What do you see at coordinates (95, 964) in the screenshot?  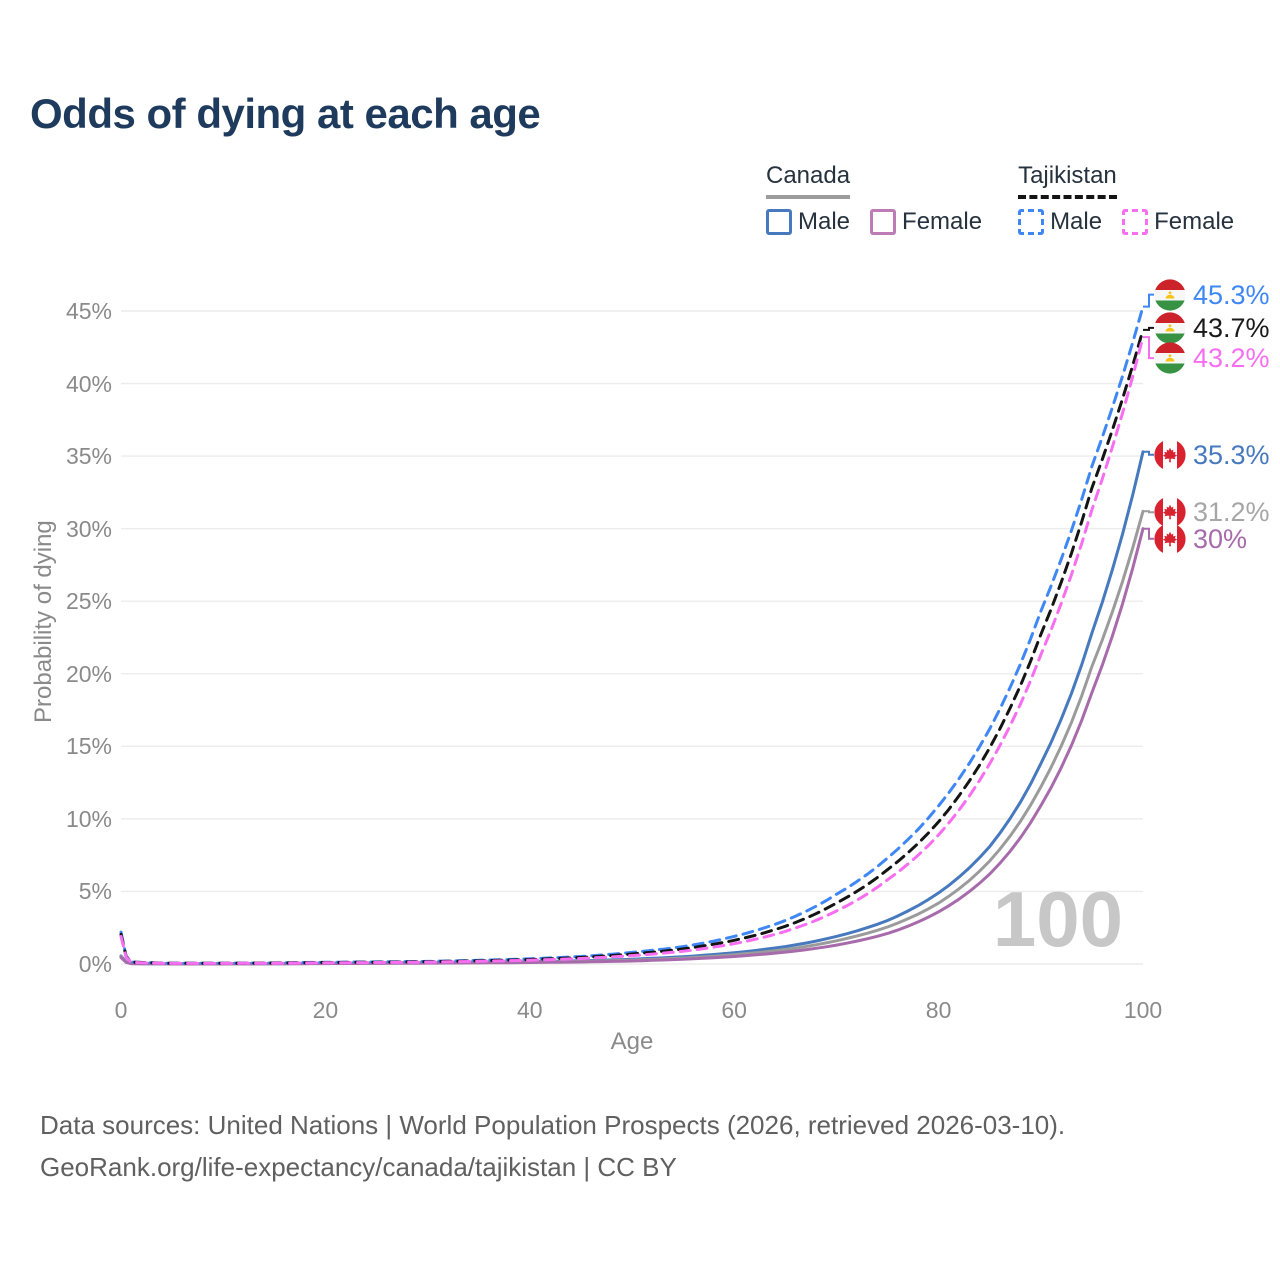 I see `y-tick-label: 0%` at bounding box center [95, 964].